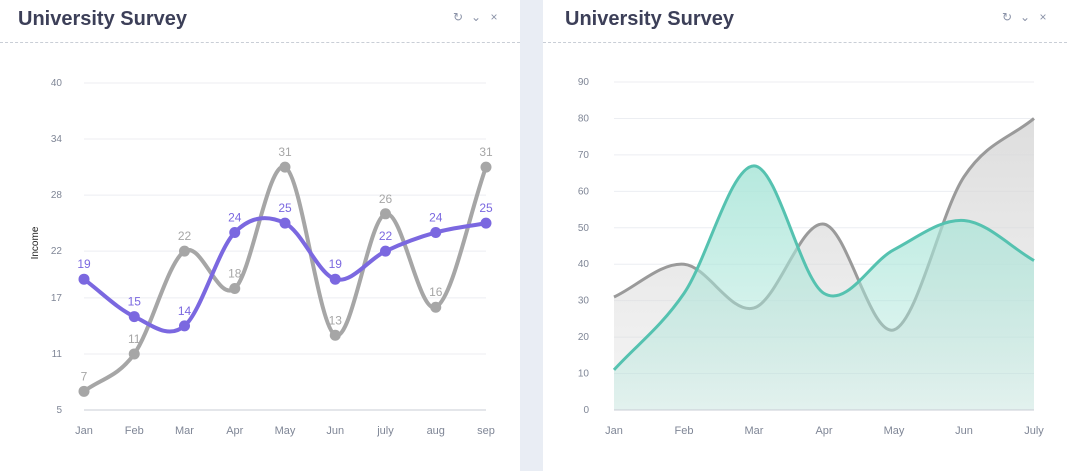 This screenshot has height=471, width=1067. I want to click on y-tick-label: 22, so click(57, 251).